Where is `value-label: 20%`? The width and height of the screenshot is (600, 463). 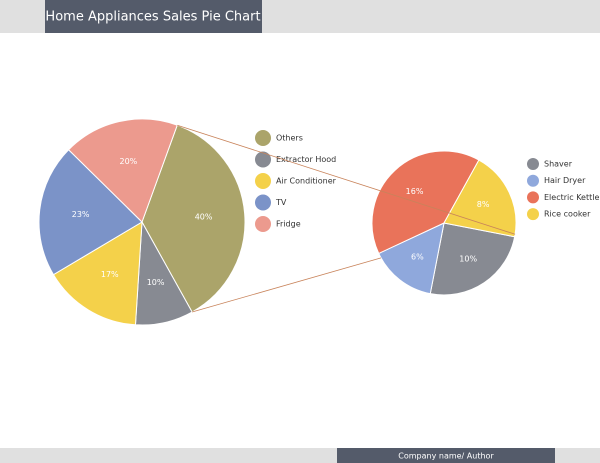
value-label: 20% is located at coordinates (128, 161).